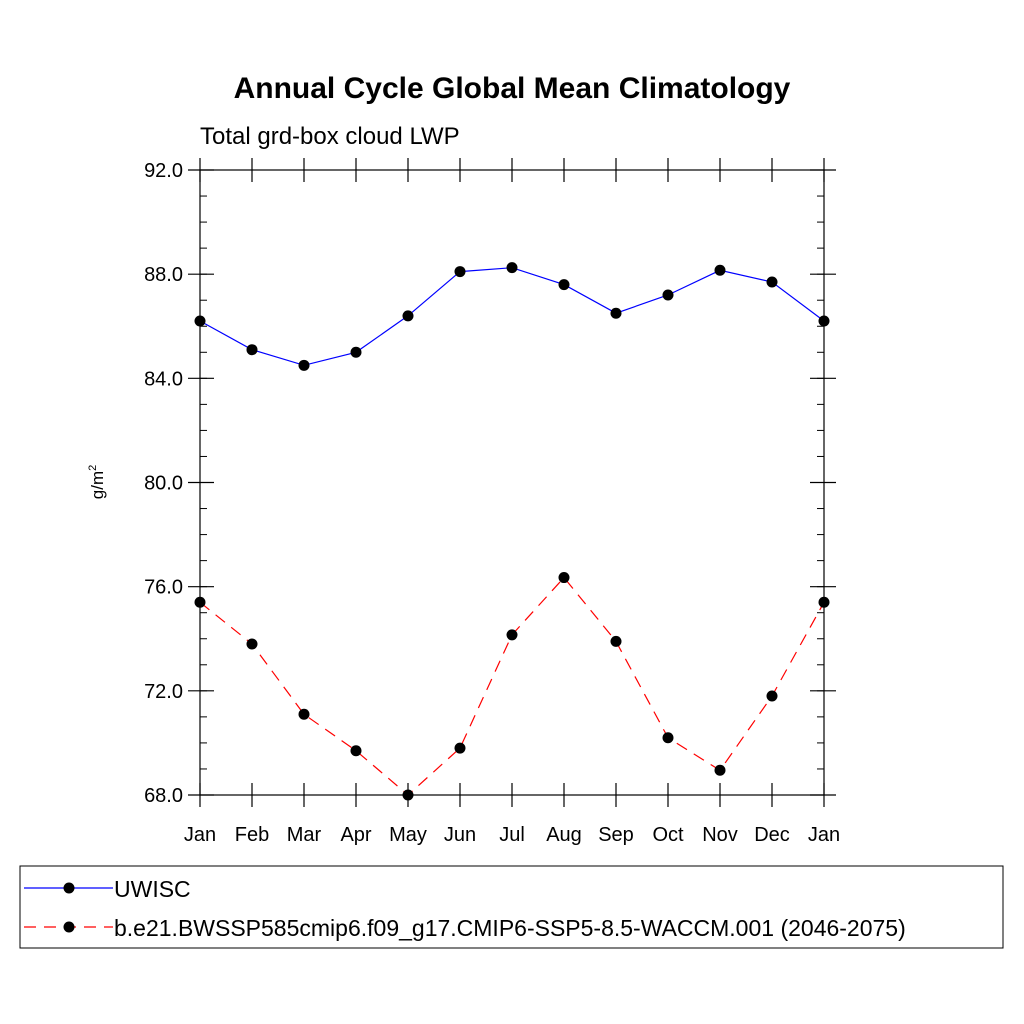 This screenshot has width=1024, height=1024. Describe the element at coordinates (163, 588) in the screenshot. I see `y-tick-label: 76.0` at that location.